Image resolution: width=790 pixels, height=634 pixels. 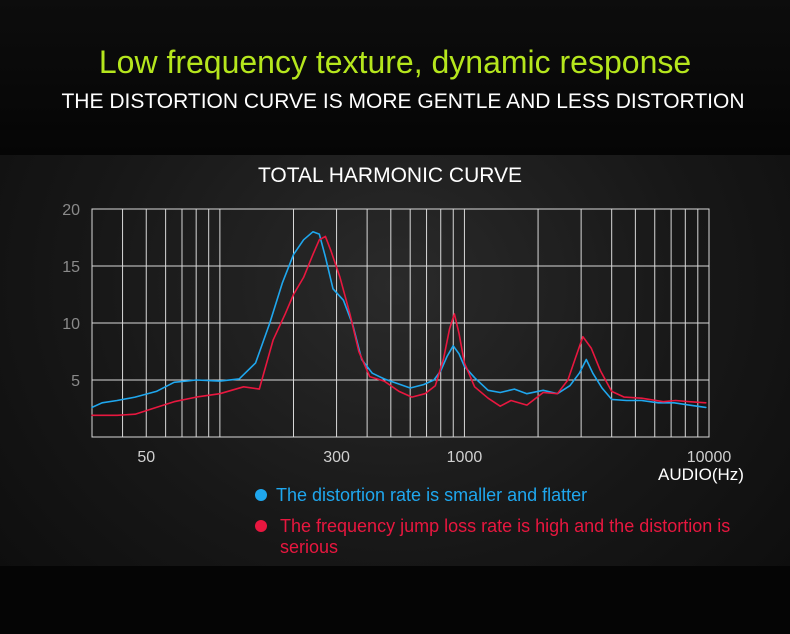 What do you see at coordinates (395, 600) in the screenshot?
I see `footer-band` at bounding box center [395, 600].